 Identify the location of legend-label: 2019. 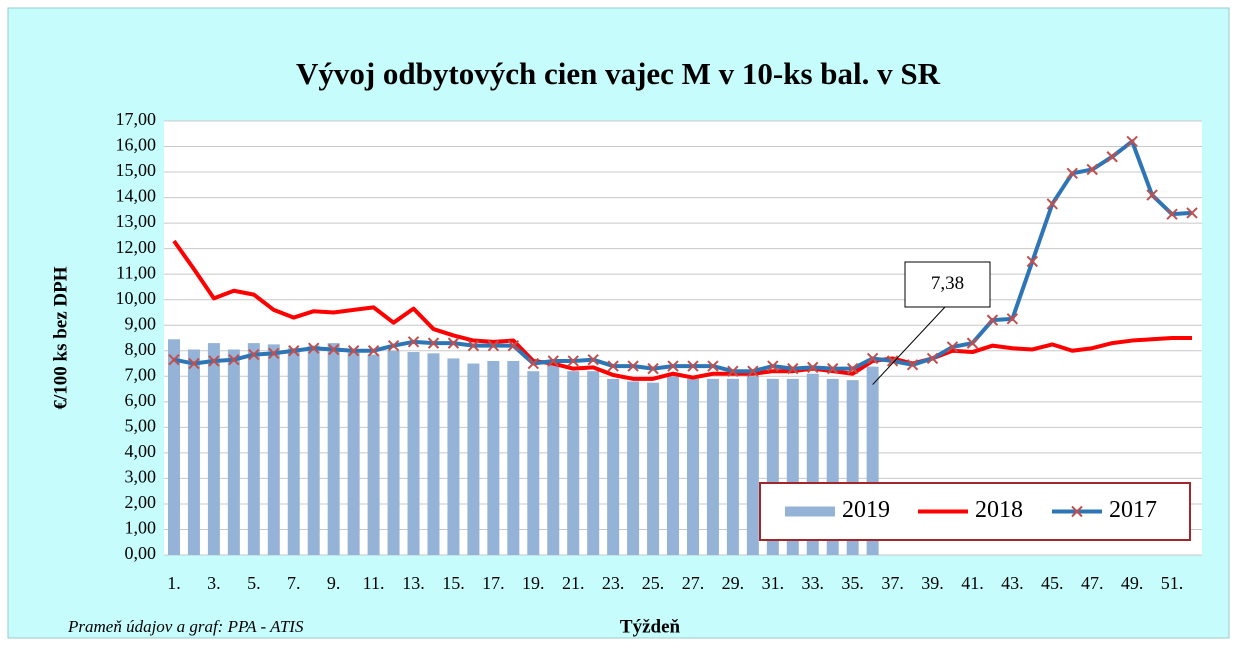
(866, 510).